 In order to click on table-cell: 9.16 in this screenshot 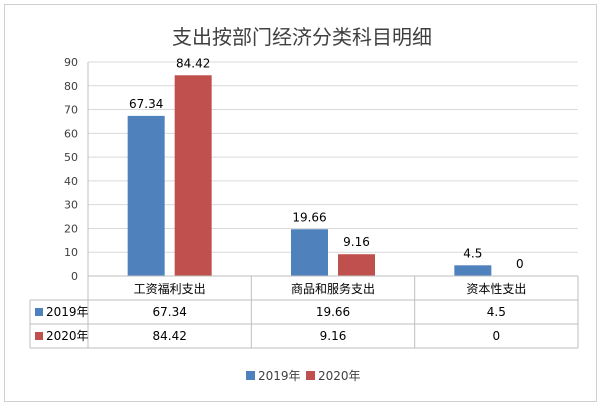, I will do `click(333, 336)`.